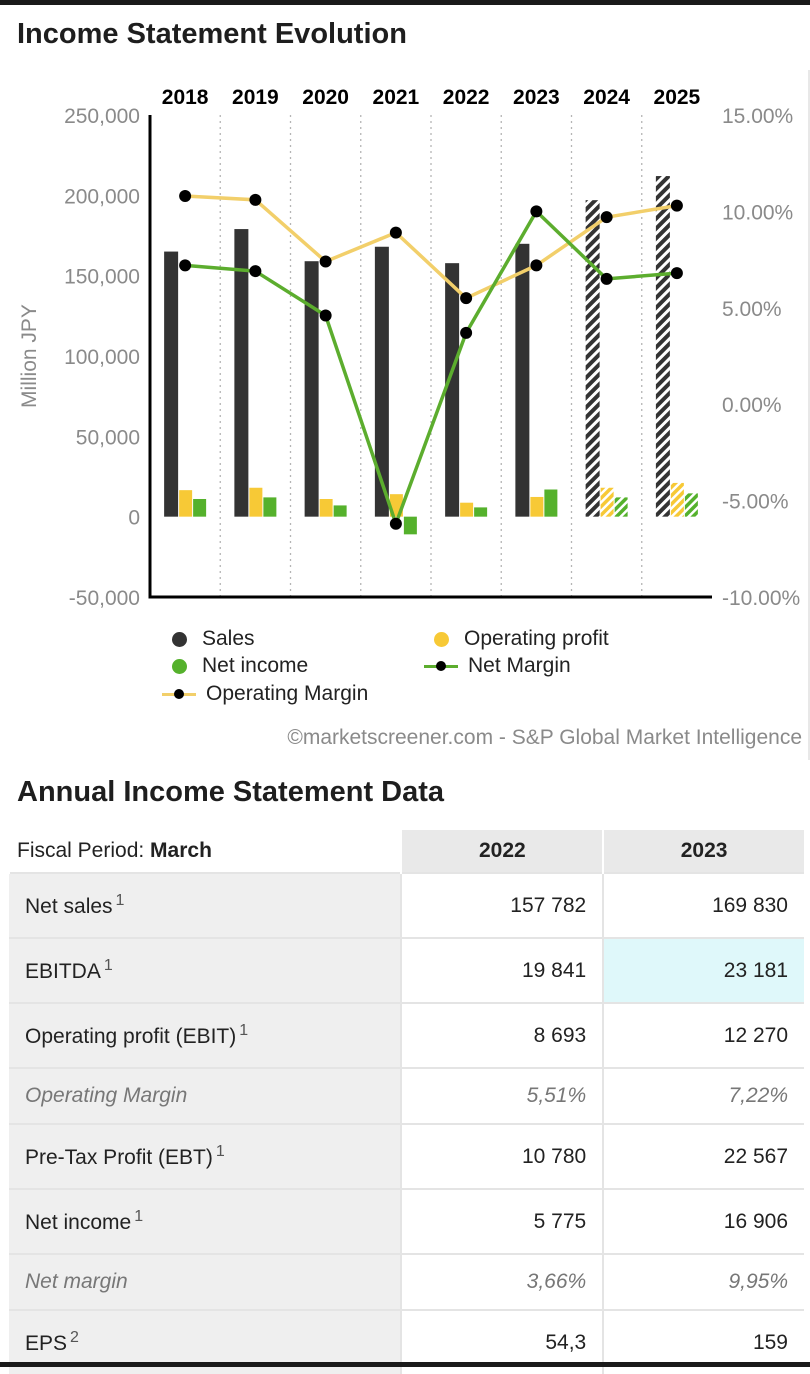 This screenshot has height=1374, width=810. What do you see at coordinates (441, 639) in the screenshot?
I see `operating-profit-dot-icon` at bounding box center [441, 639].